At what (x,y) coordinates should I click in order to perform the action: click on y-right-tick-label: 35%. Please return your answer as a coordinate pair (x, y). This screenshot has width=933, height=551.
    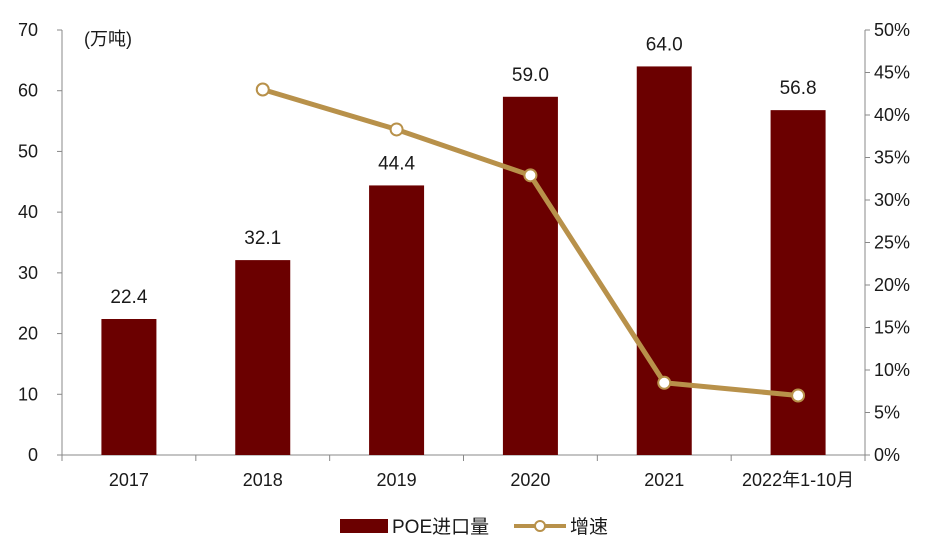
    Looking at the image, I should click on (892, 158).